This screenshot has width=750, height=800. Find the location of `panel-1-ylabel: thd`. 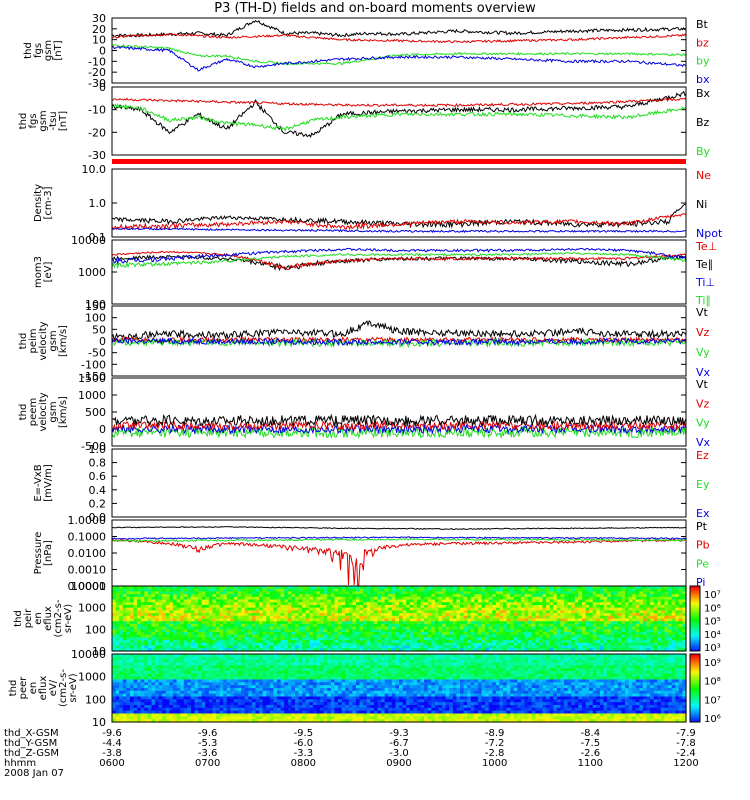

panel-1-ylabel: thd is located at coordinates (23, 121).